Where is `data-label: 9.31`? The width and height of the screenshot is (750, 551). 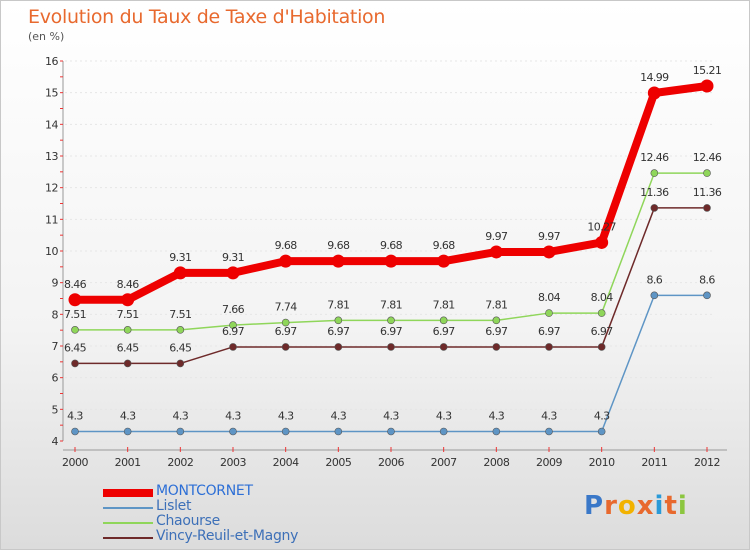 data-label: 9.31 is located at coordinates (233, 257).